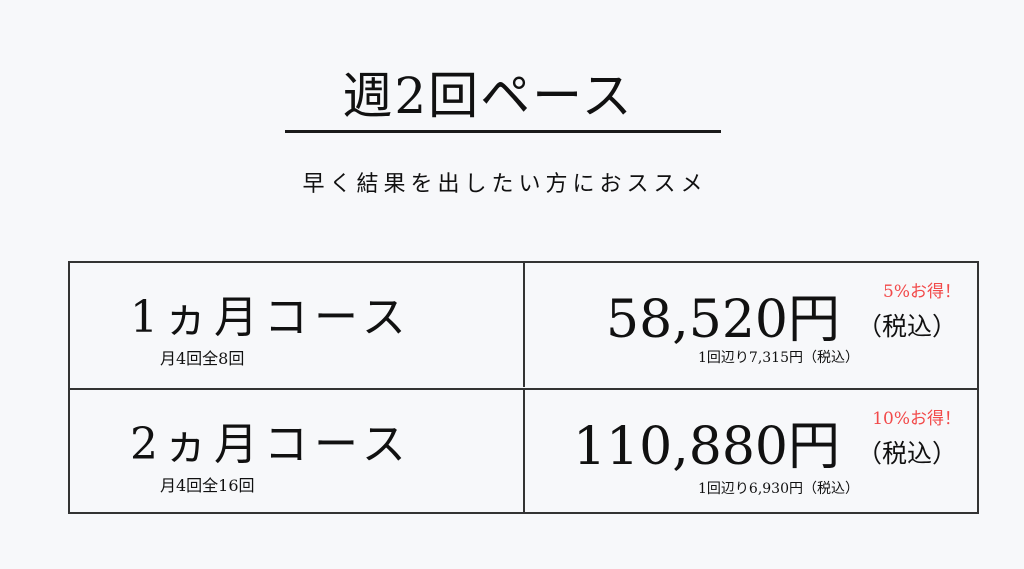 This screenshot has width=1024, height=569. Describe the element at coordinates (778, 489) in the screenshot. I see `per-session-price: 1回辺り6,930円（税込）` at that location.